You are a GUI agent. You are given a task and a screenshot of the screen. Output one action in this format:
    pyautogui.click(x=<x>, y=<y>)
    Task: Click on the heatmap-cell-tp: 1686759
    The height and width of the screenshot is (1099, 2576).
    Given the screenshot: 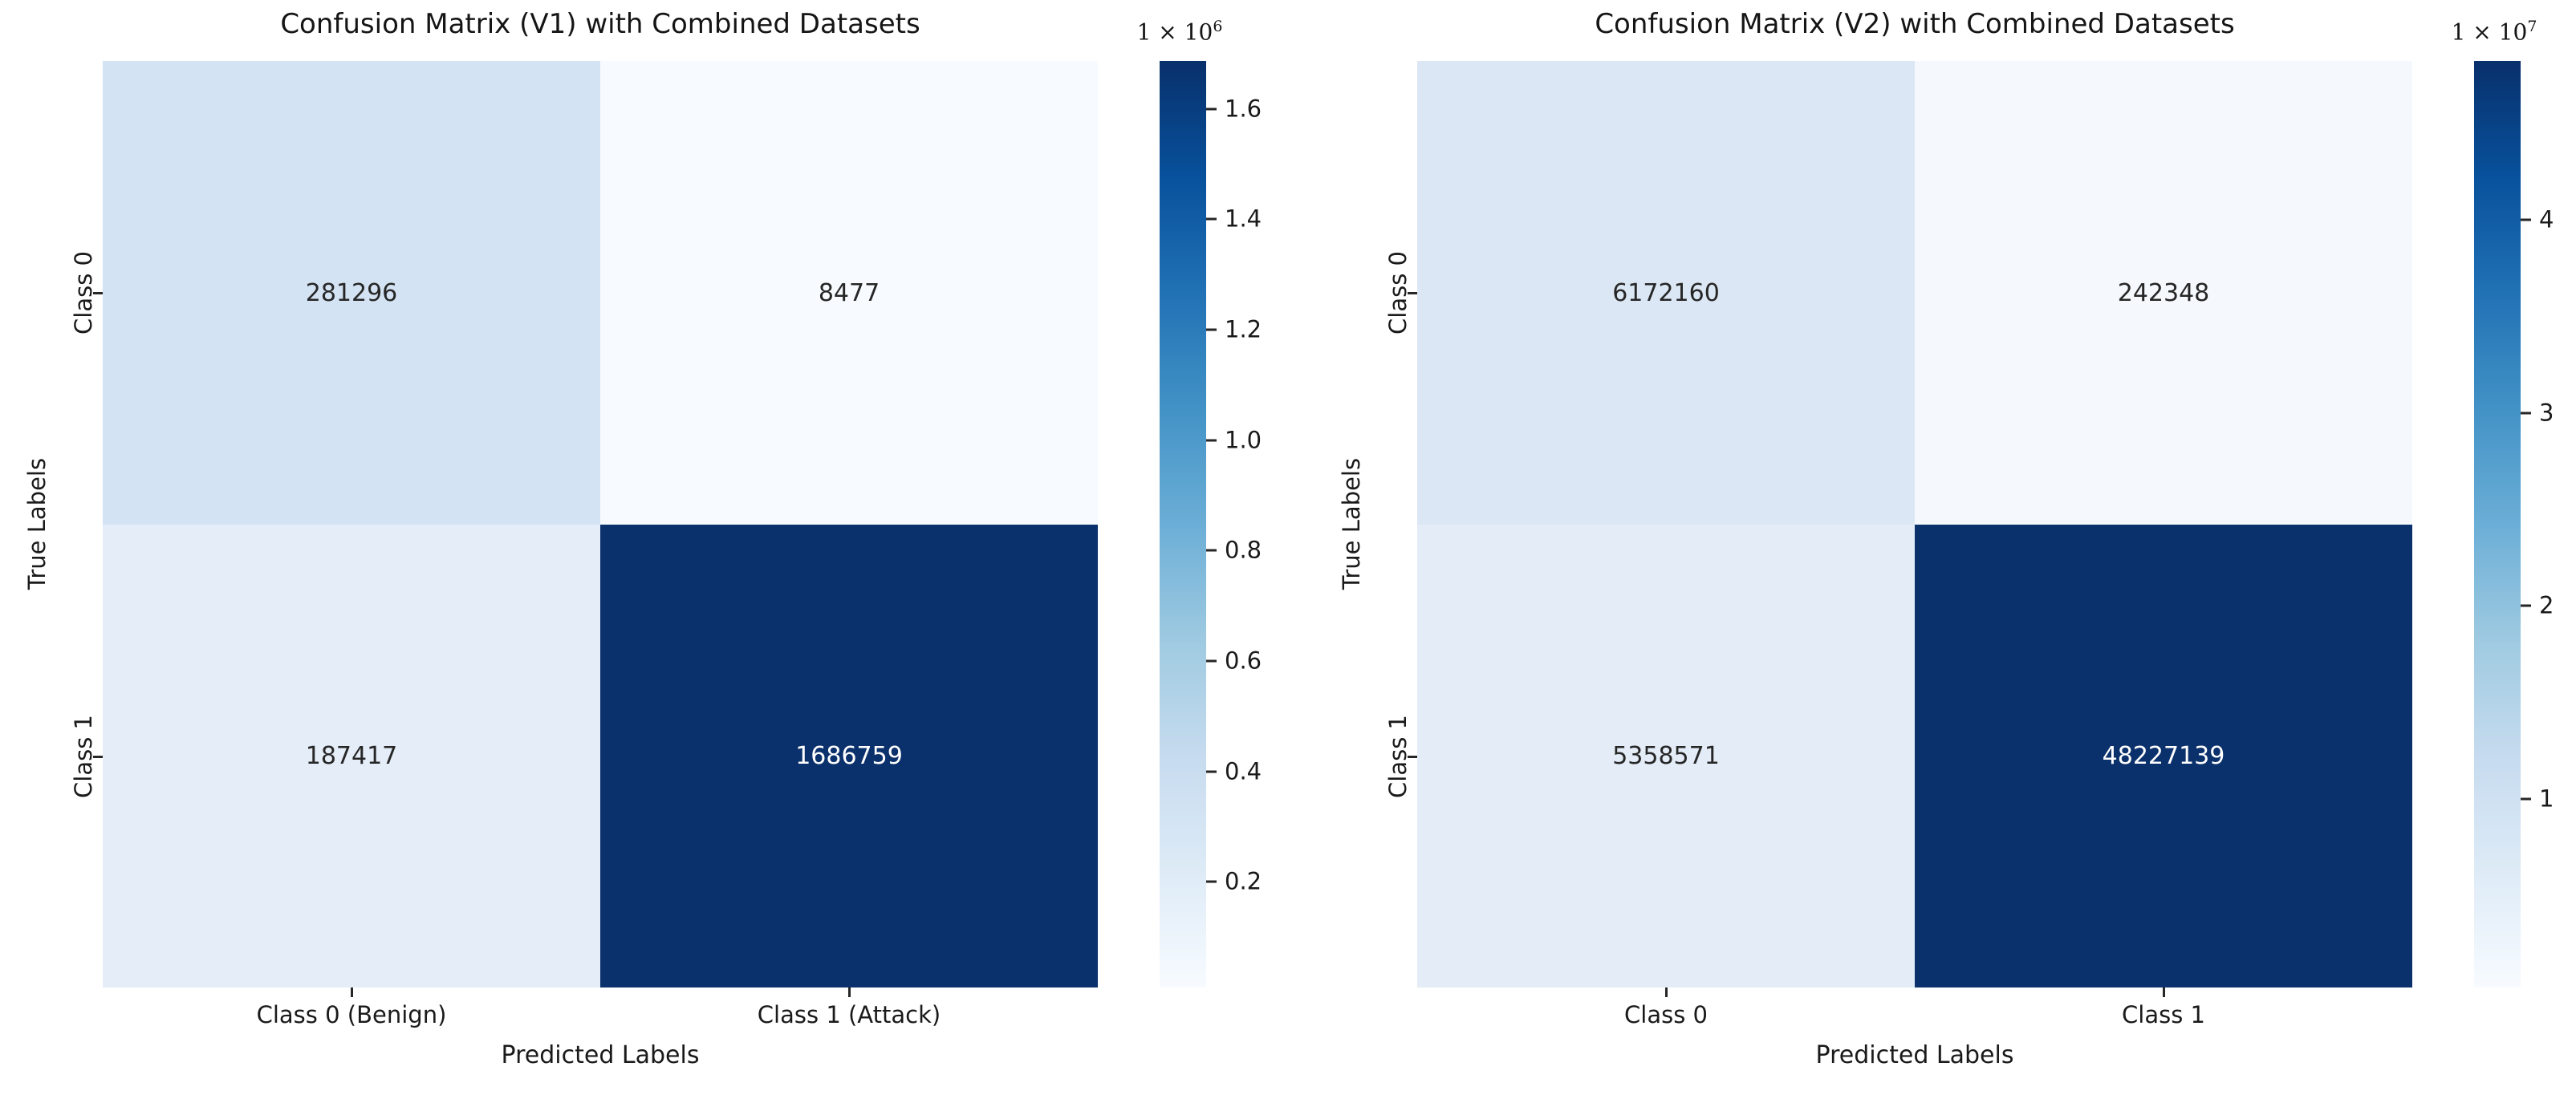 What is the action you would take?
    pyautogui.click(x=849, y=756)
    